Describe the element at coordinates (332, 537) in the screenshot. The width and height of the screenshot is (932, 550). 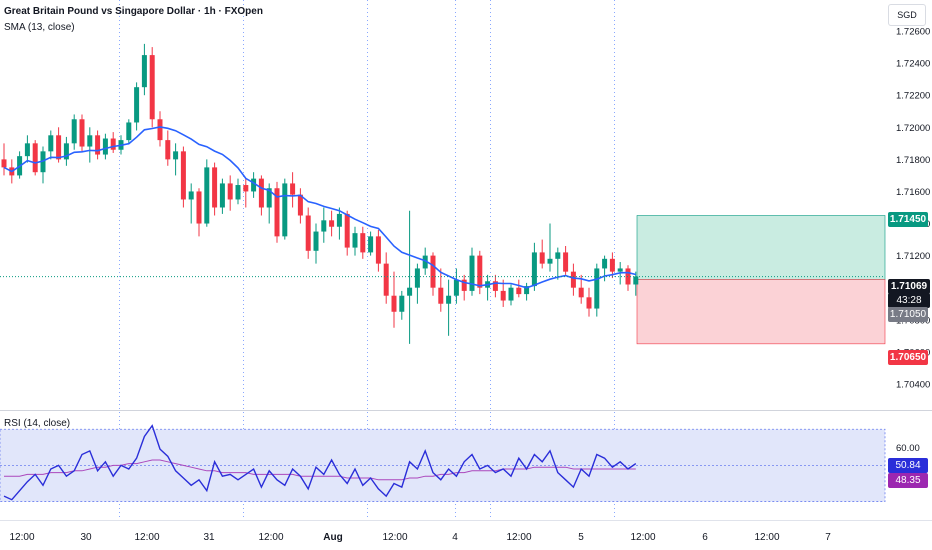
I see `time-tick-label: Aug` at that location.